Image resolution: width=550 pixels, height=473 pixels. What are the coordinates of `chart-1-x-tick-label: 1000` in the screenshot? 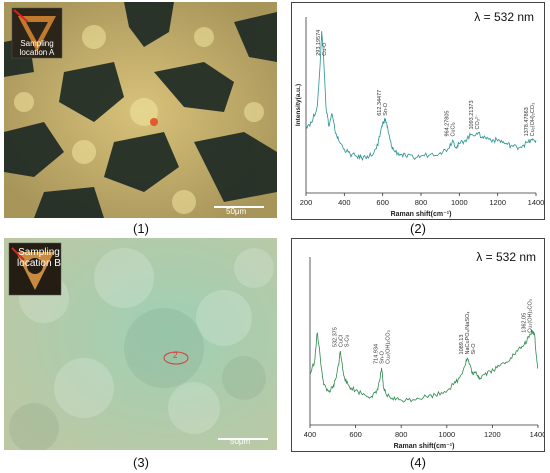 It's located at (459, 202).